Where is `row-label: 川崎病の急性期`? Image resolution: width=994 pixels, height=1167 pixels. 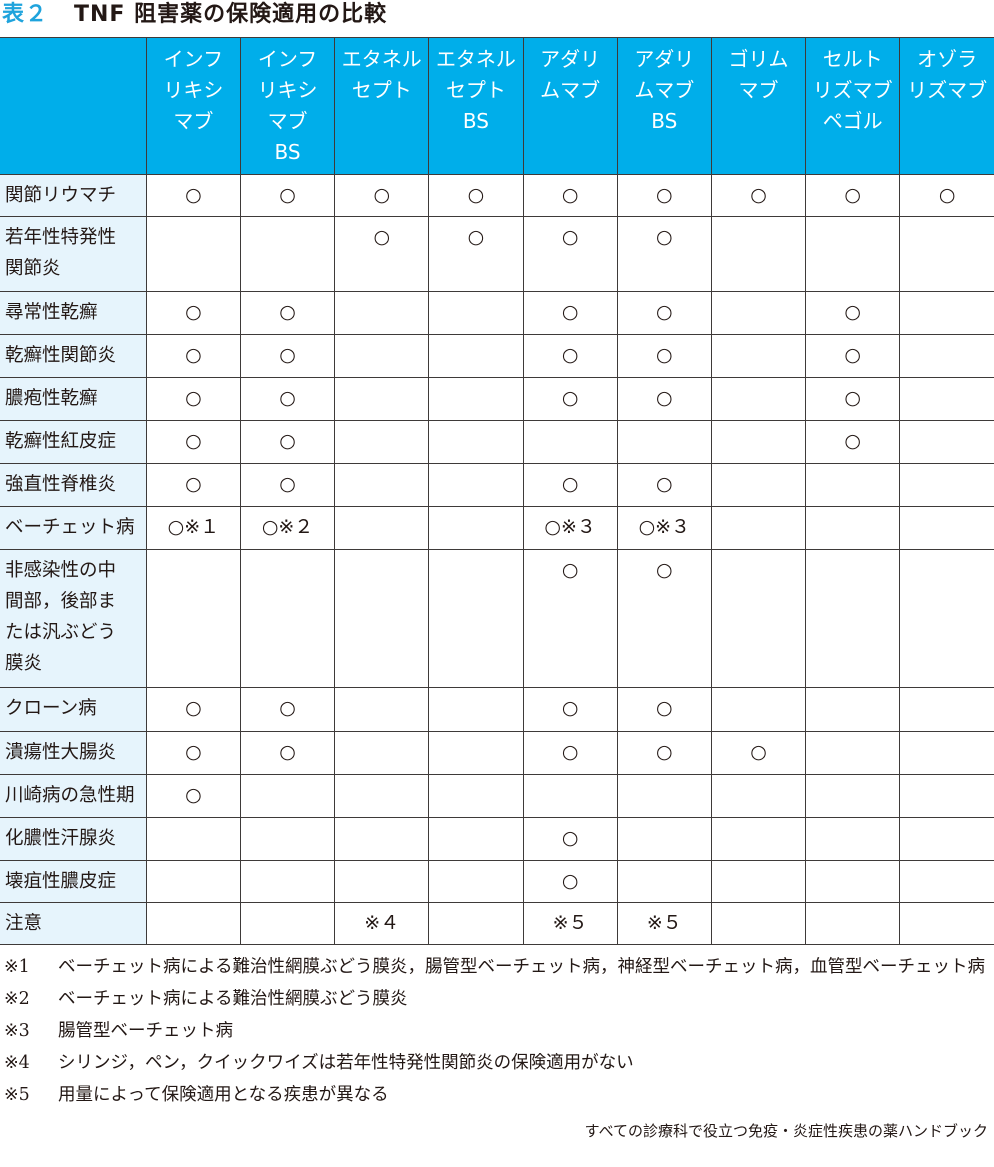 row-label: 川崎病の急性期 is located at coordinates (73, 796).